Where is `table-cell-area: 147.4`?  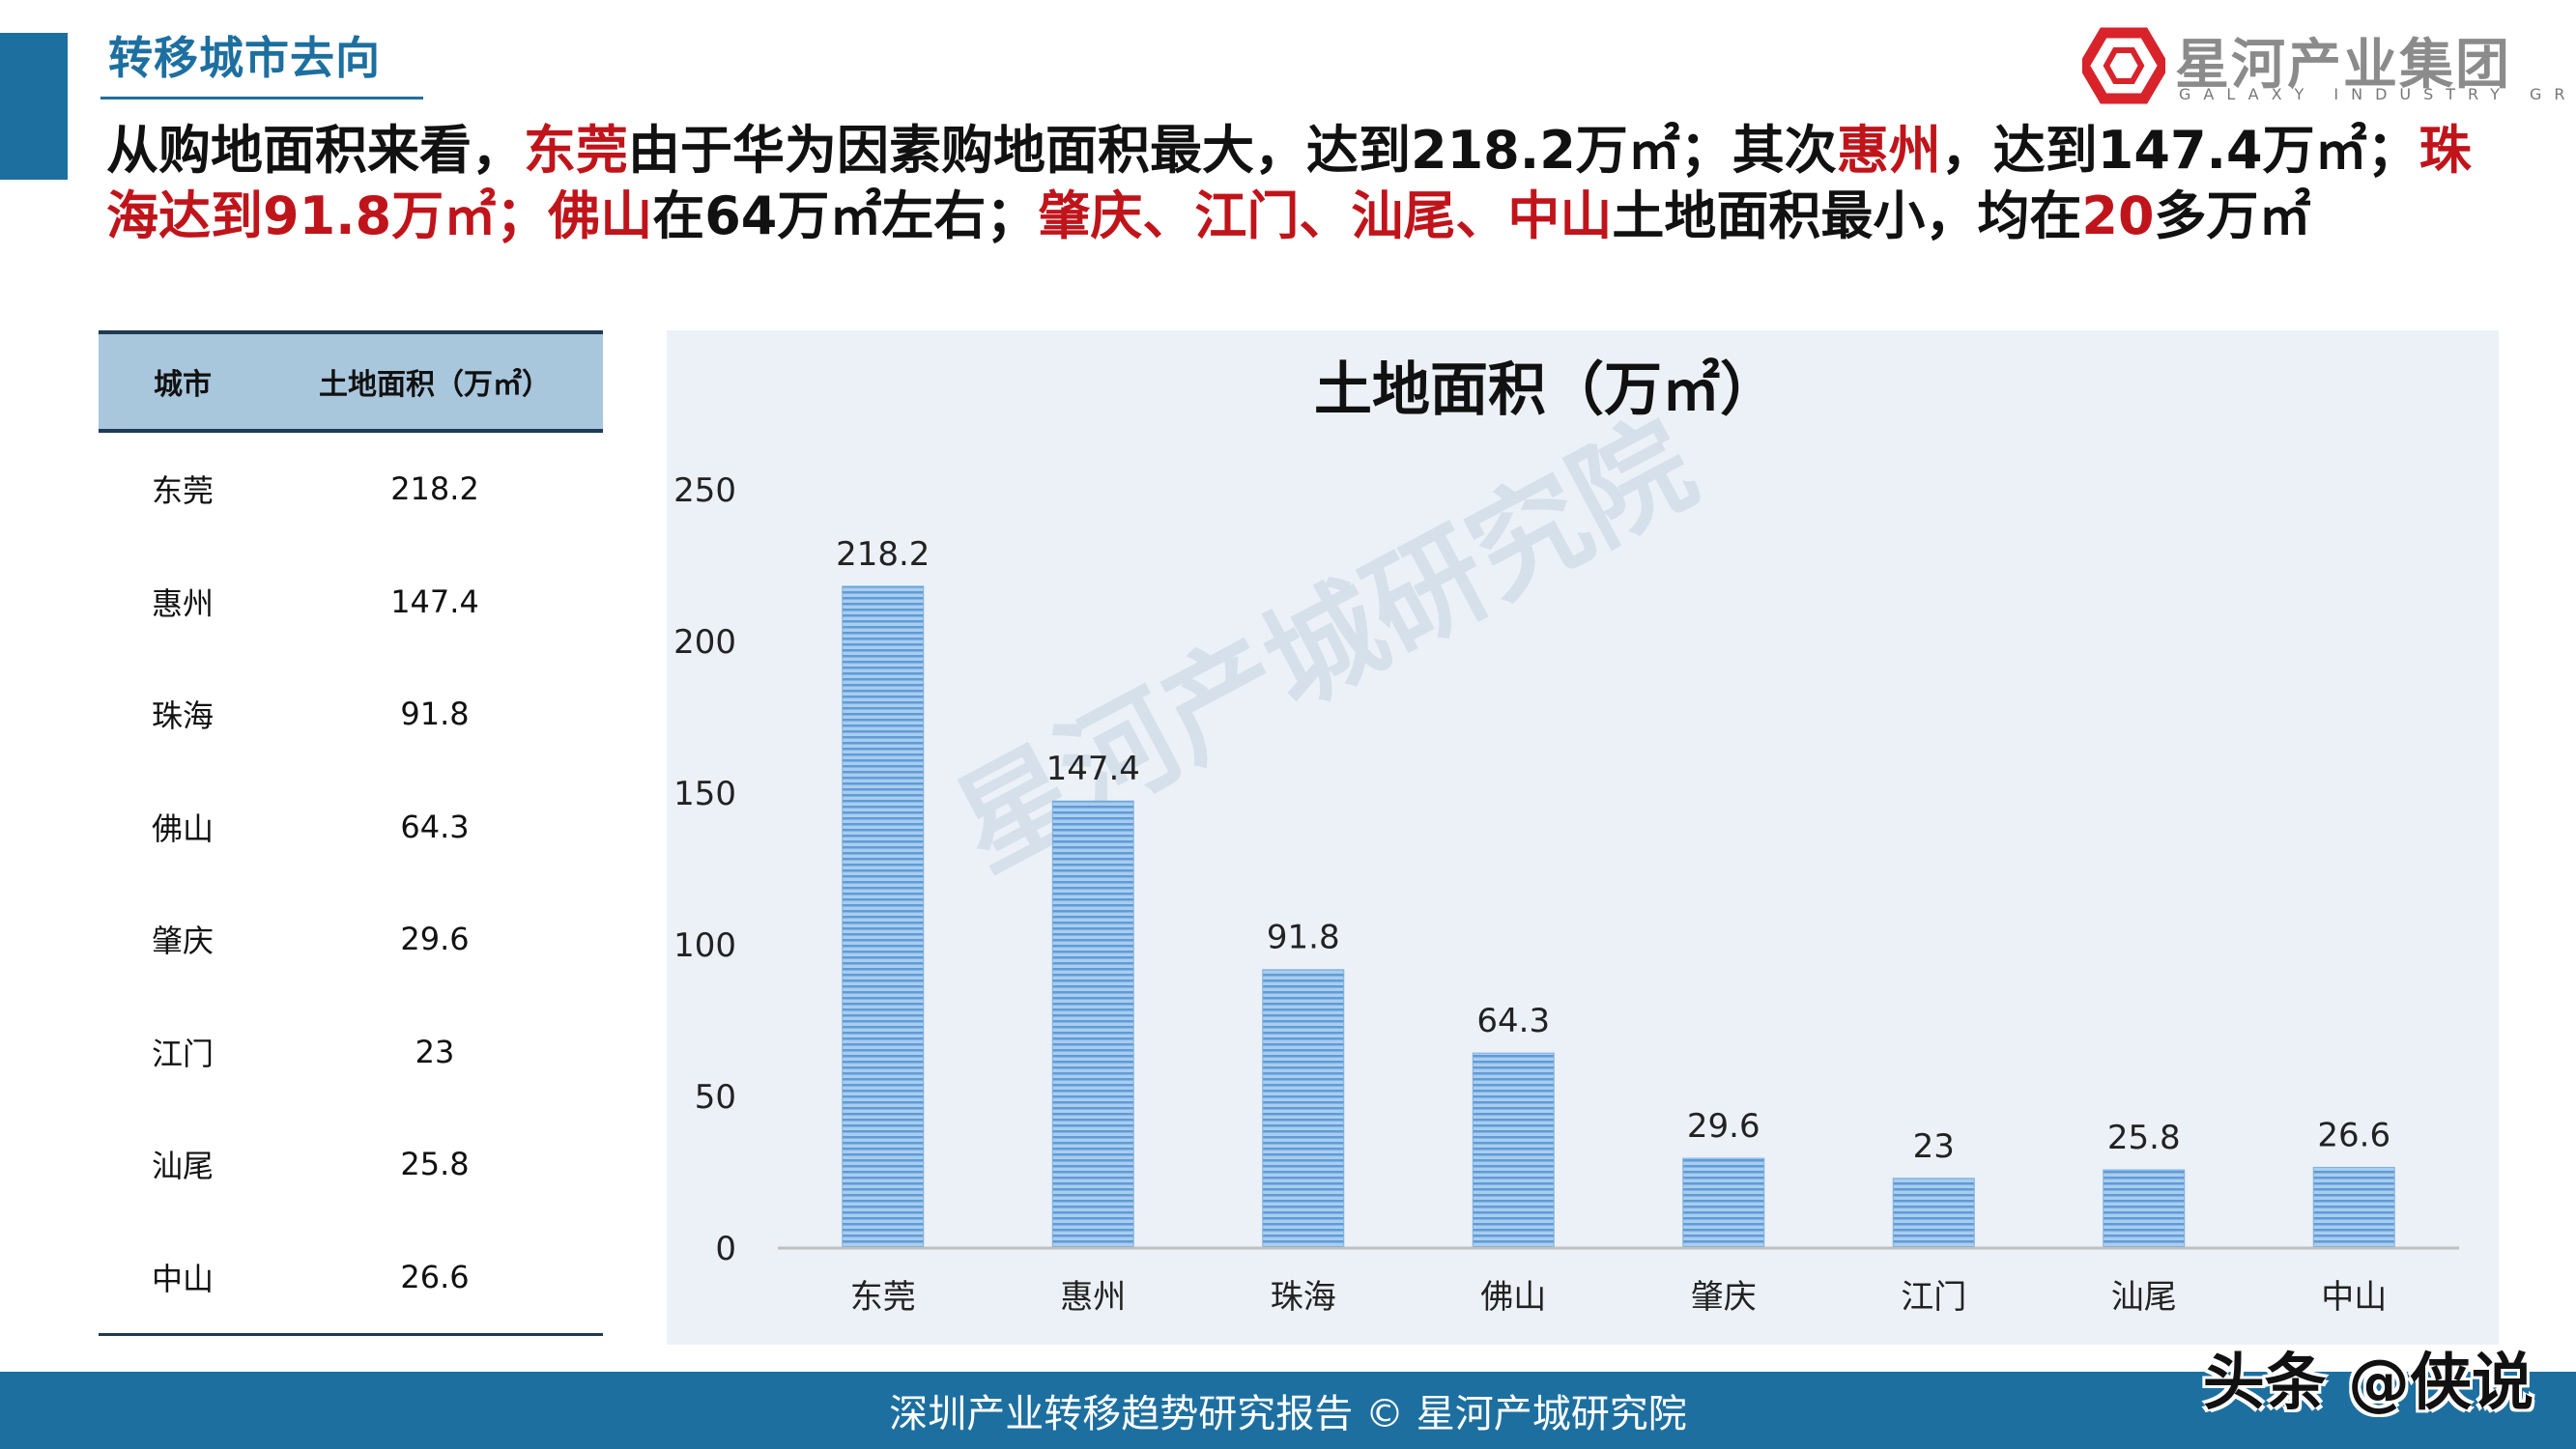 table-cell-area: 147.4 is located at coordinates (435, 601).